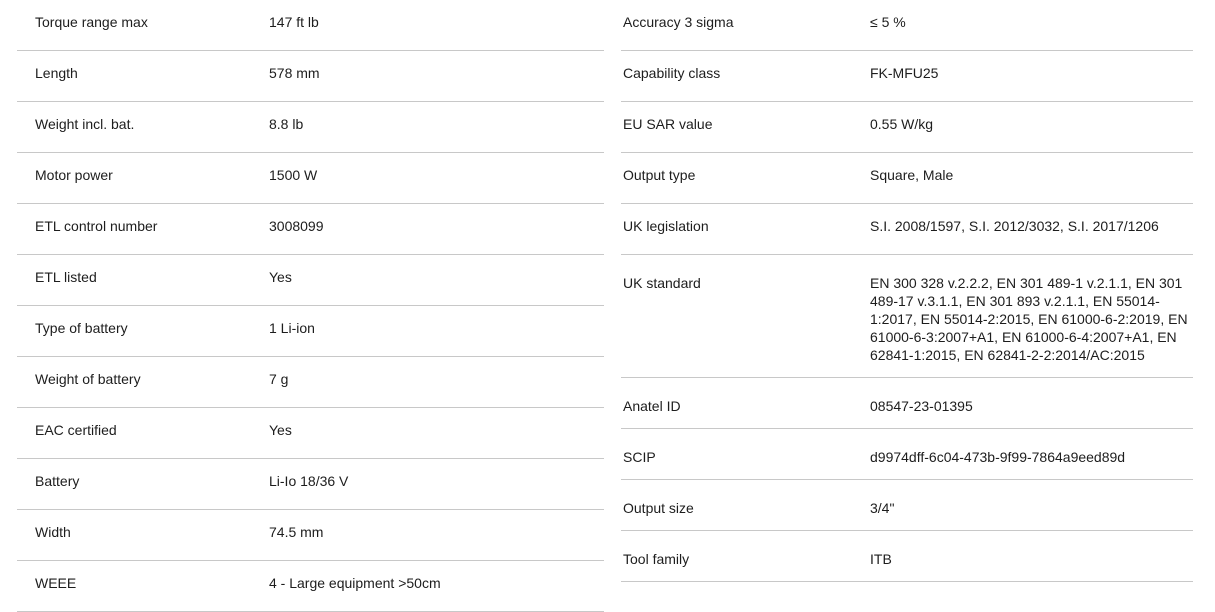 The height and width of the screenshot is (612, 1215). Describe the element at coordinates (56, 583) in the screenshot. I see `spec-label: WEEE` at that location.